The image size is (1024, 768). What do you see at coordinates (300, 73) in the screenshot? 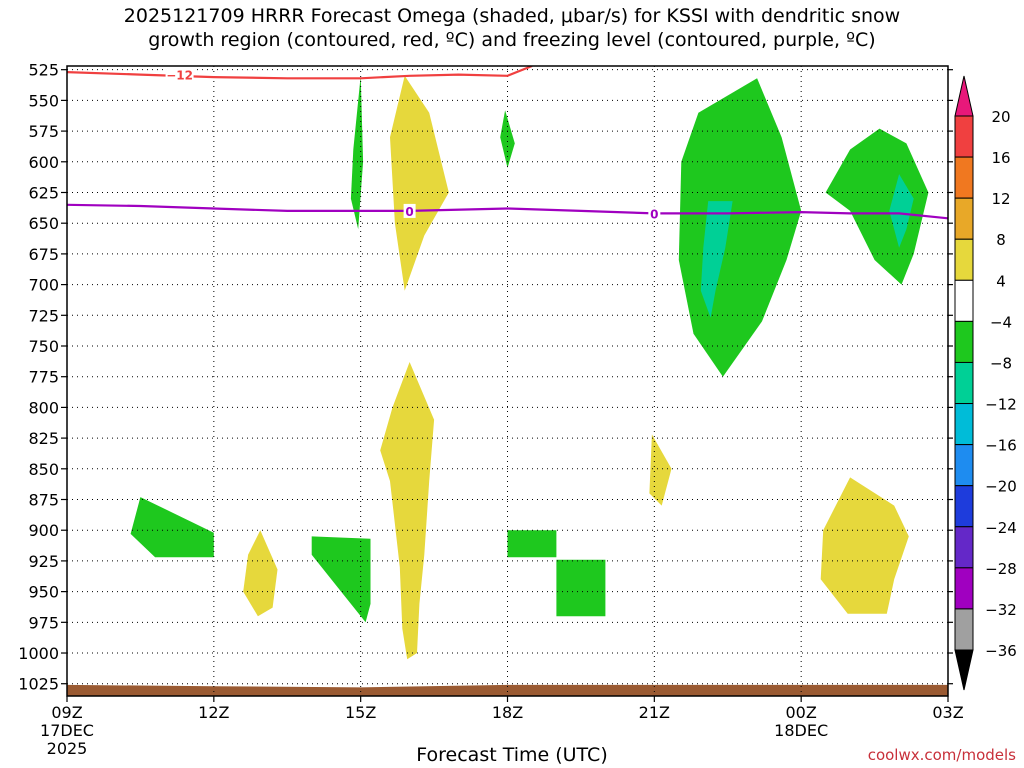
I see `contour-dendritic-snow-growth` at bounding box center [300, 73].